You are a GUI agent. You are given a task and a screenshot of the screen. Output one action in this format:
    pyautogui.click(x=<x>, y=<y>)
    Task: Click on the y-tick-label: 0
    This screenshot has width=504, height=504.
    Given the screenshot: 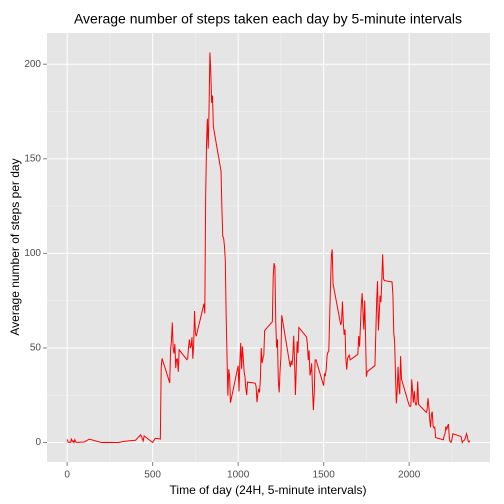 What is the action you would take?
    pyautogui.click(x=38, y=442)
    